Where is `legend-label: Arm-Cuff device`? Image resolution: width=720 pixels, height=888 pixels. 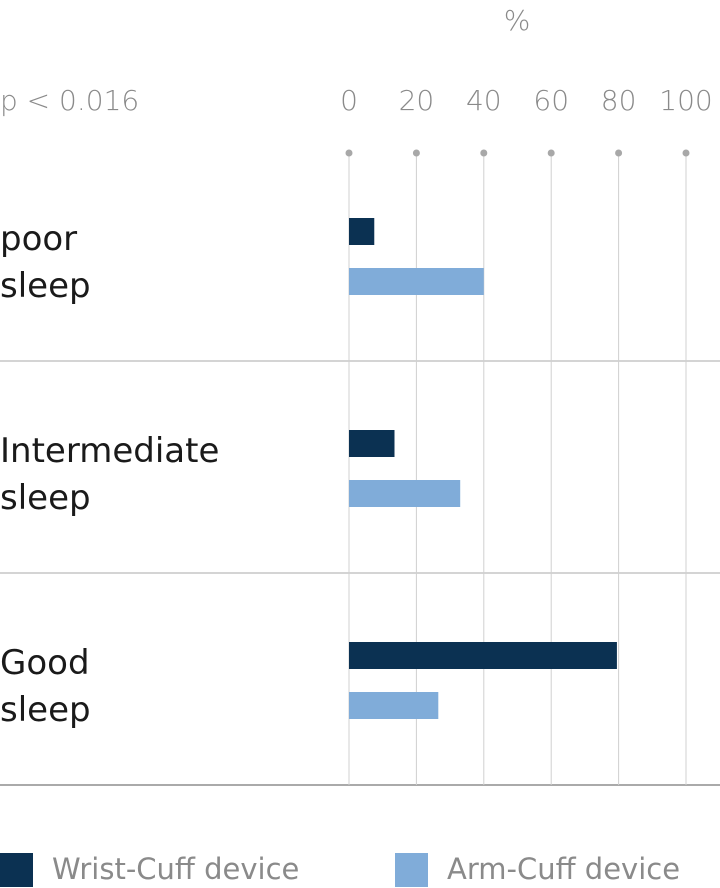
legend-label: Arm-Cuff device is located at coordinates (563, 869).